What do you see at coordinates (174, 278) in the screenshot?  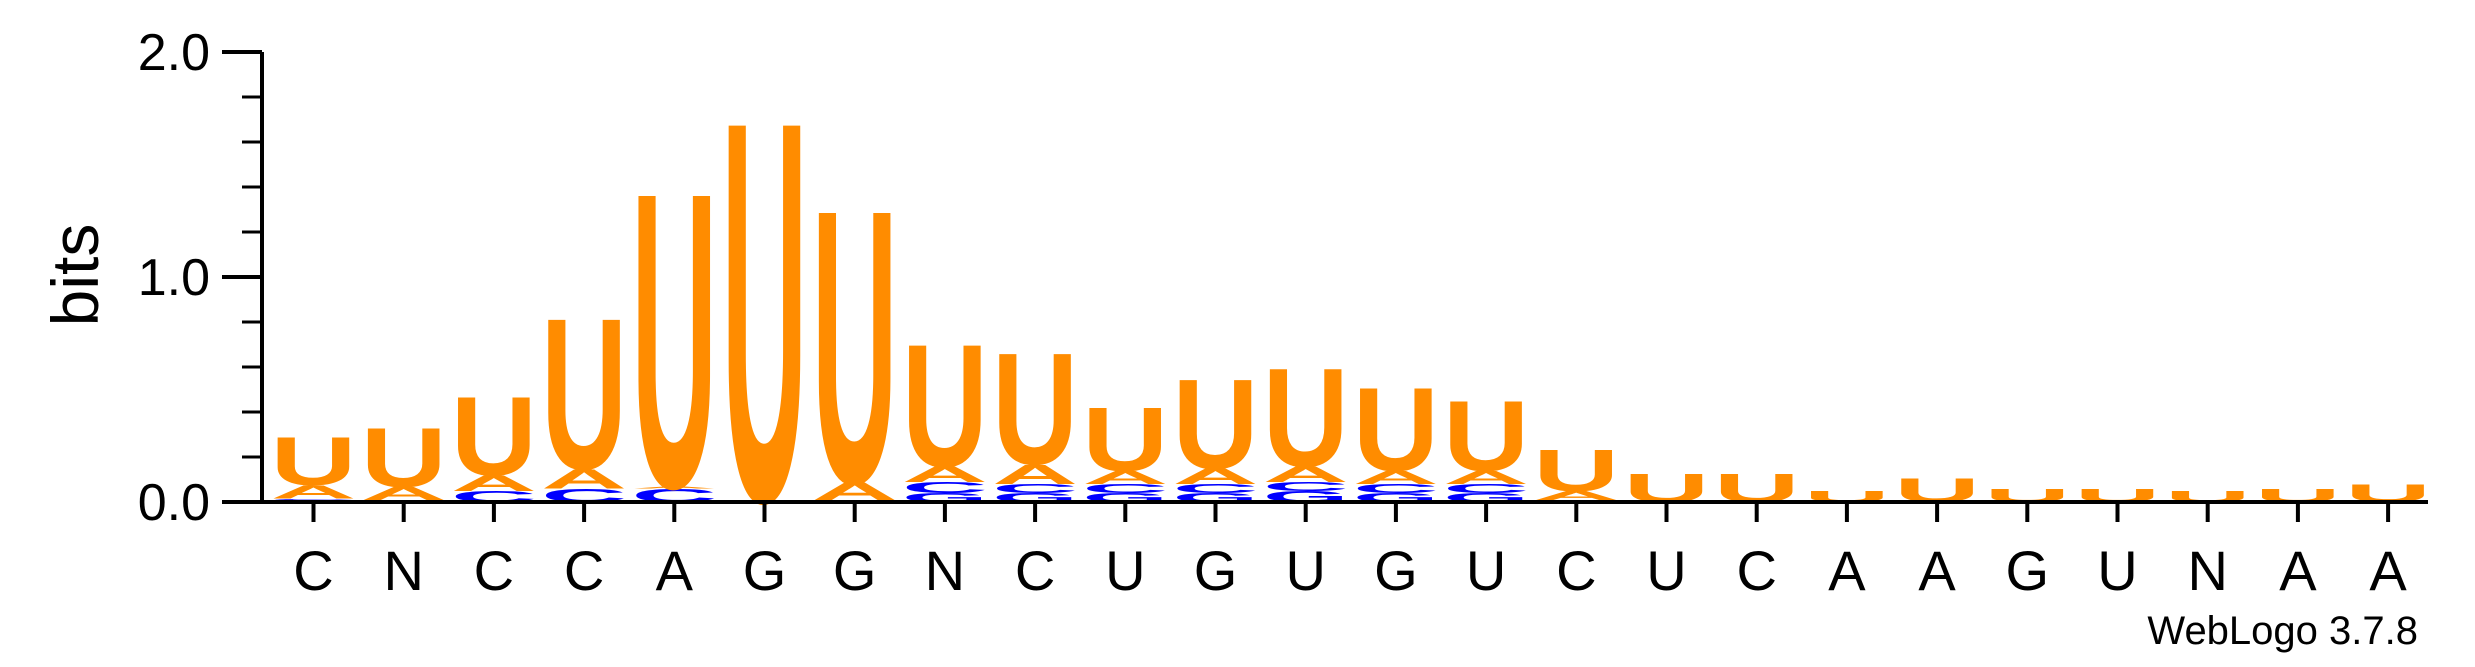 I see `y-tick-label: 1.0` at bounding box center [174, 278].